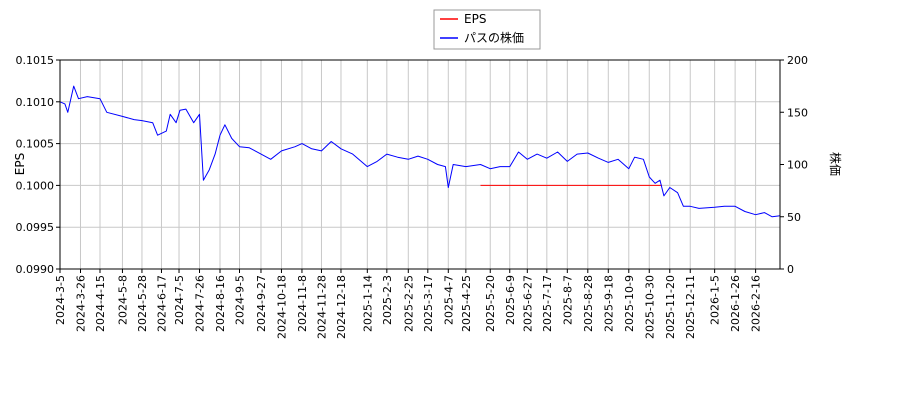 This screenshot has height=400, width=900. Describe the element at coordinates (35, 102) in the screenshot. I see `y-left-tick-label: 0.1010` at that location.